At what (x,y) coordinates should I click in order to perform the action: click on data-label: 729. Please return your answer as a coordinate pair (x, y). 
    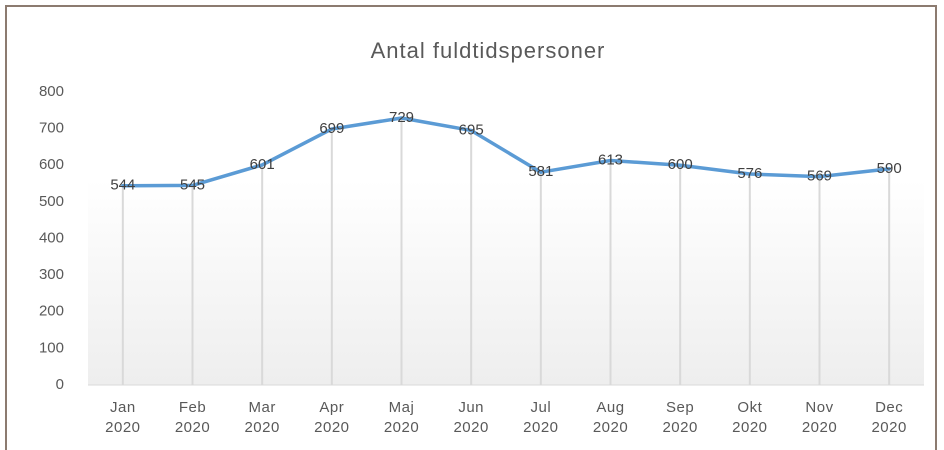
    Looking at the image, I should click on (401, 117).